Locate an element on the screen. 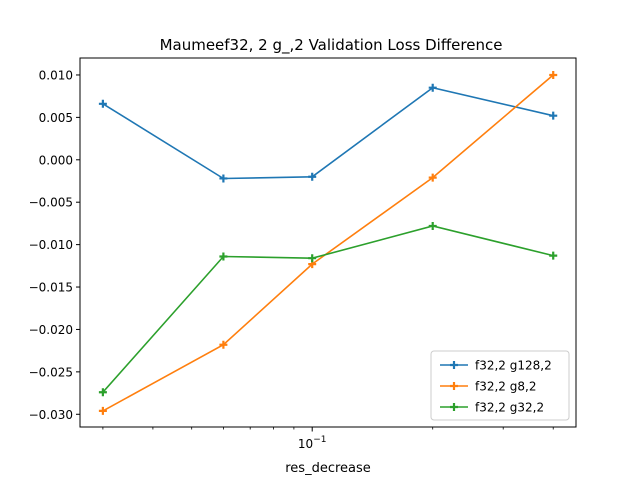 The height and width of the screenshot is (480, 640). y-tick-label: −0.015 is located at coordinates (51, 288).